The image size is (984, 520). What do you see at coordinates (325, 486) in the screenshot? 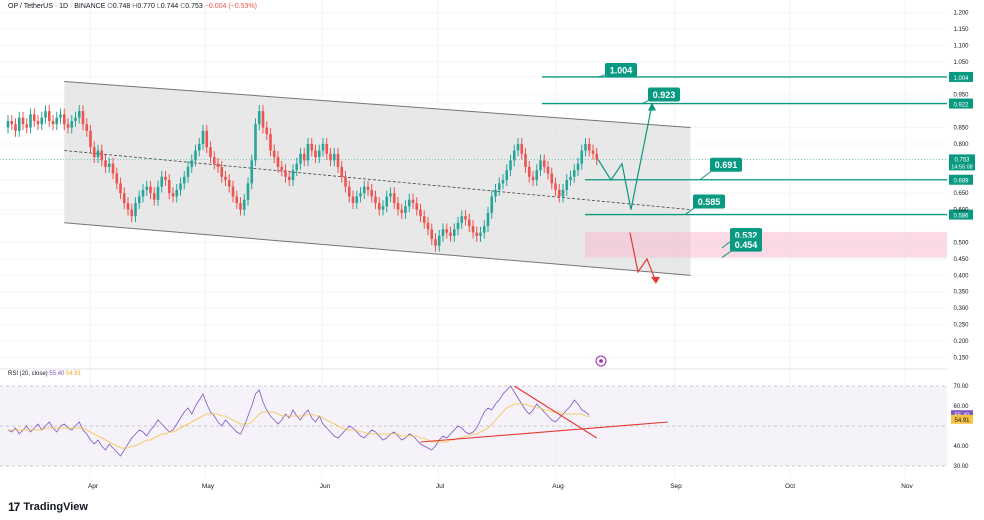
I see `time-tick-label: Jun` at bounding box center [325, 486].